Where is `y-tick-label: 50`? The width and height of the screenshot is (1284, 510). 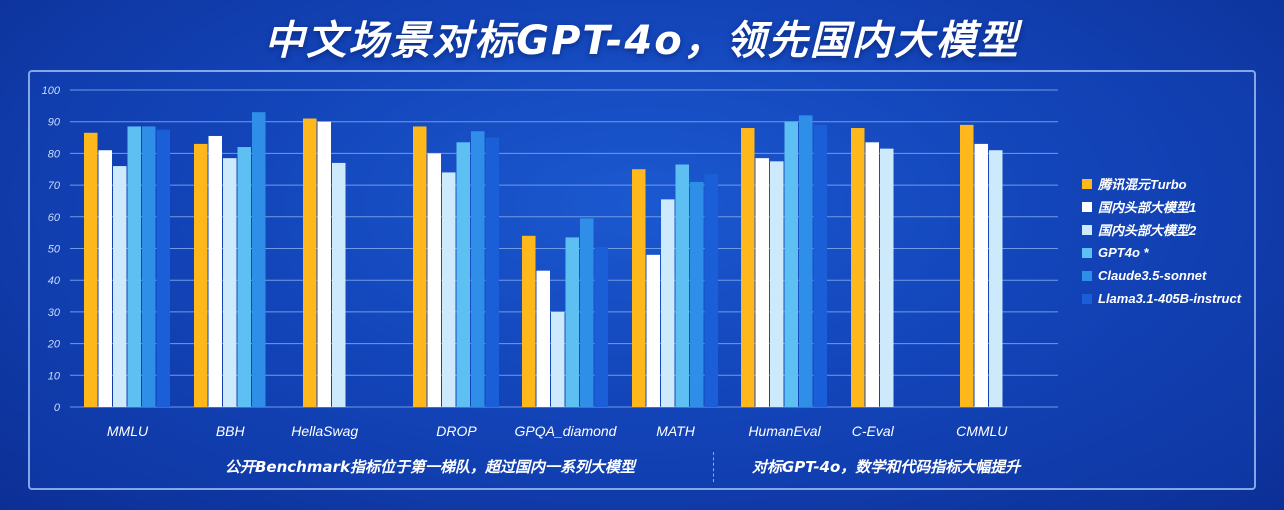 y-tick-label: 50 is located at coordinates (54, 250).